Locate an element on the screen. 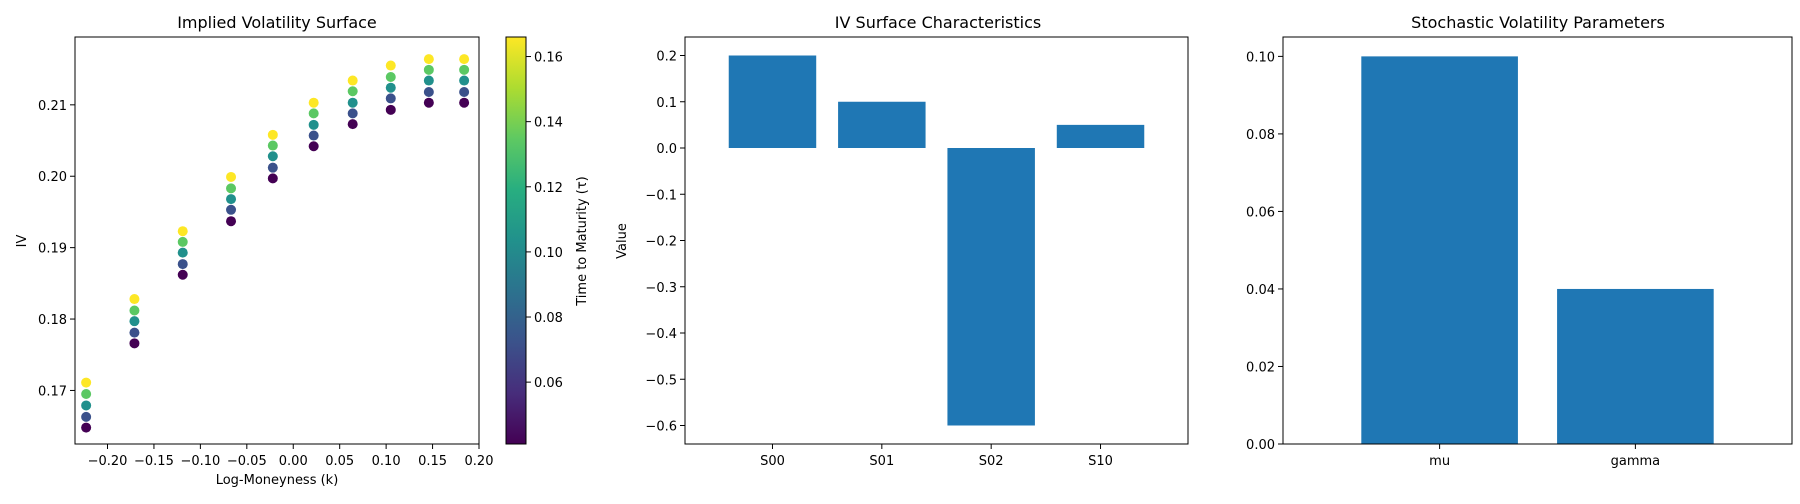  chart-3-ytick-label: 0.06 is located at coordinates (1260, 212).